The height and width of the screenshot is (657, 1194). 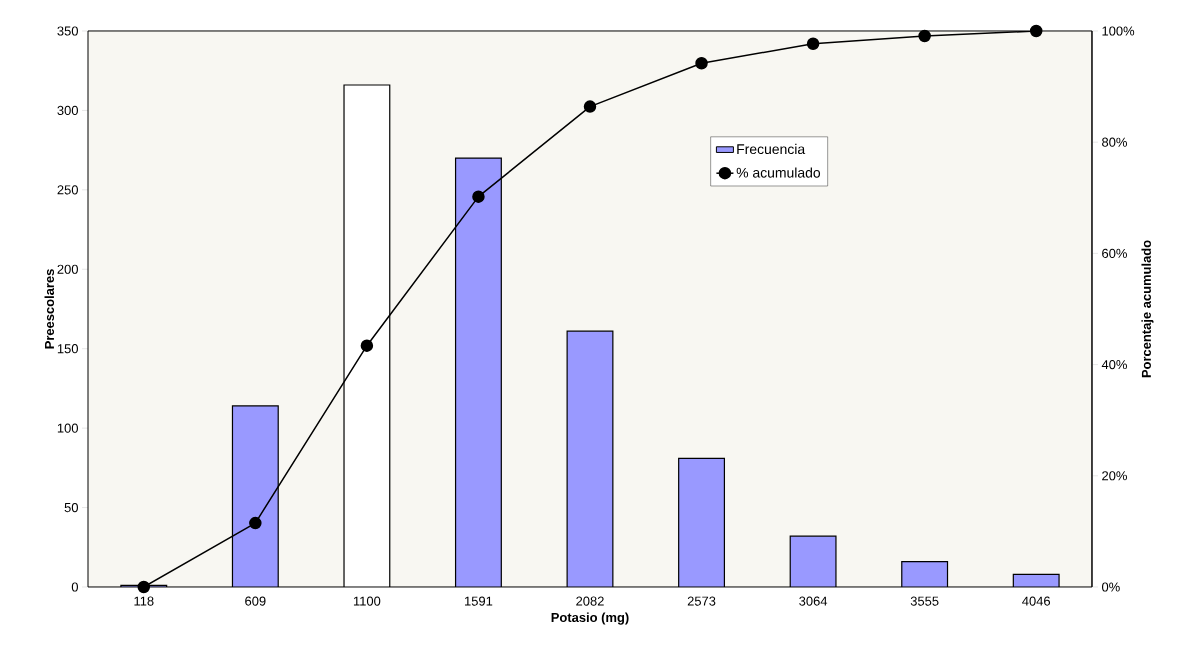 What do you see at coordinates (1114, 476) in the screenshot?
I see `y2-tick-label: 20%` at bounding box center [1114, 476].